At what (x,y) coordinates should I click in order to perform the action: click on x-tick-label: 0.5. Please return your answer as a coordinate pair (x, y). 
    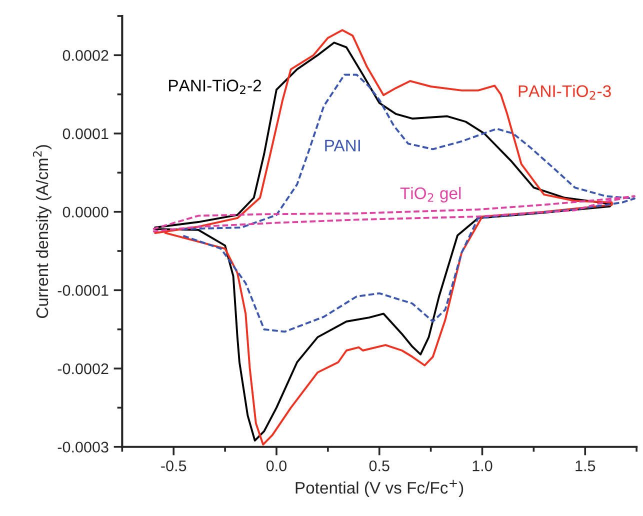
    Looking at the image, I should click on (379, 466).